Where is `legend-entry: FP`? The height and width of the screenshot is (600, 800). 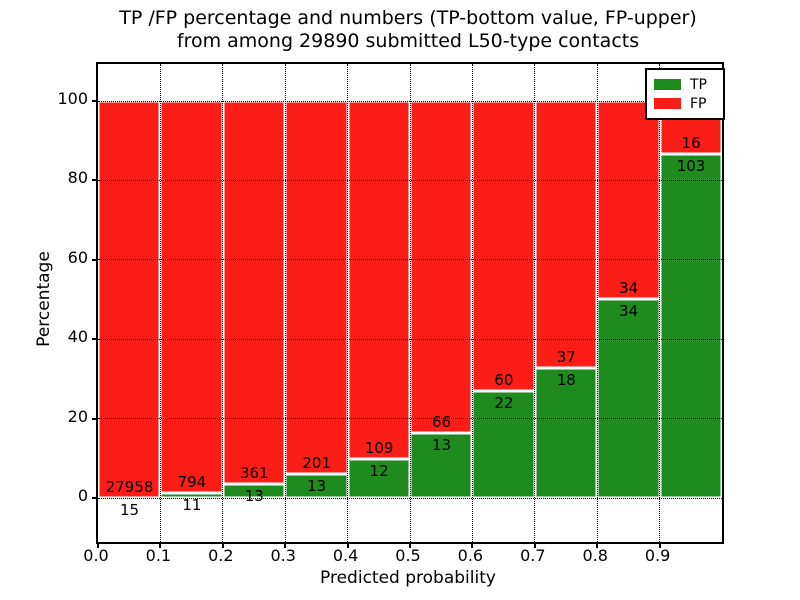
legend-entry: FP is located at coordinates (685, 103).